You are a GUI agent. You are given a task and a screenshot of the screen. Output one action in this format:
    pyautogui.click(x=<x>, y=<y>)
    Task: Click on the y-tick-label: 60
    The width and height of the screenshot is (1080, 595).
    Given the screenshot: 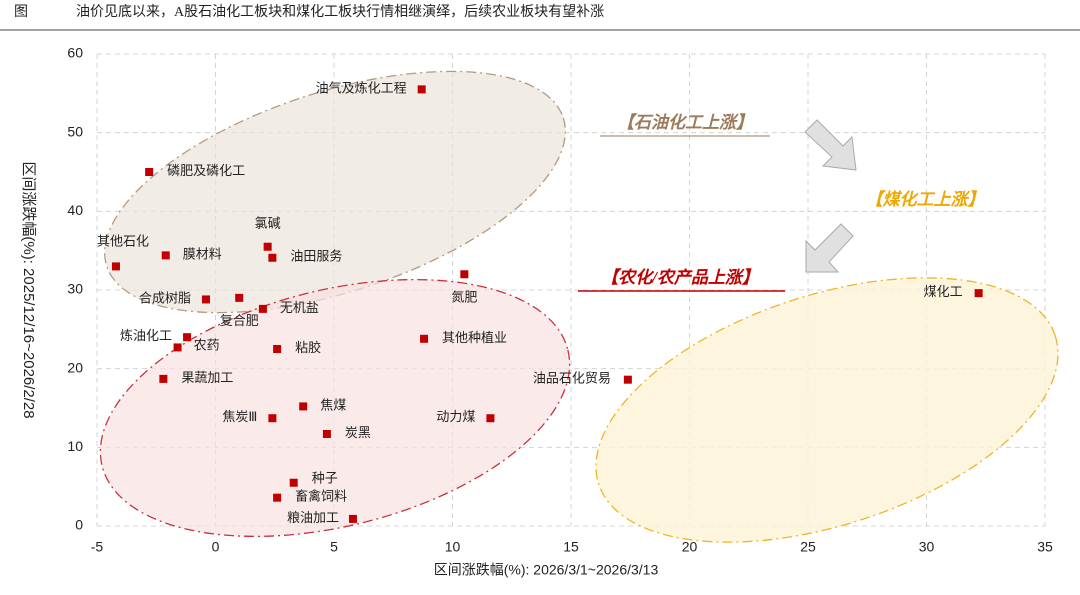 What is the action you would take?
    pyautogui.click(x=75, y=53)
    